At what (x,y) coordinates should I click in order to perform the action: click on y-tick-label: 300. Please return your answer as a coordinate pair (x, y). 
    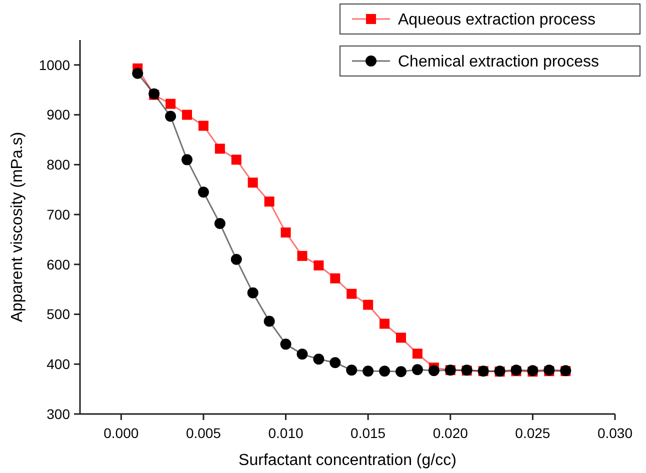
    Looking at the image, I should click on (58, 414).